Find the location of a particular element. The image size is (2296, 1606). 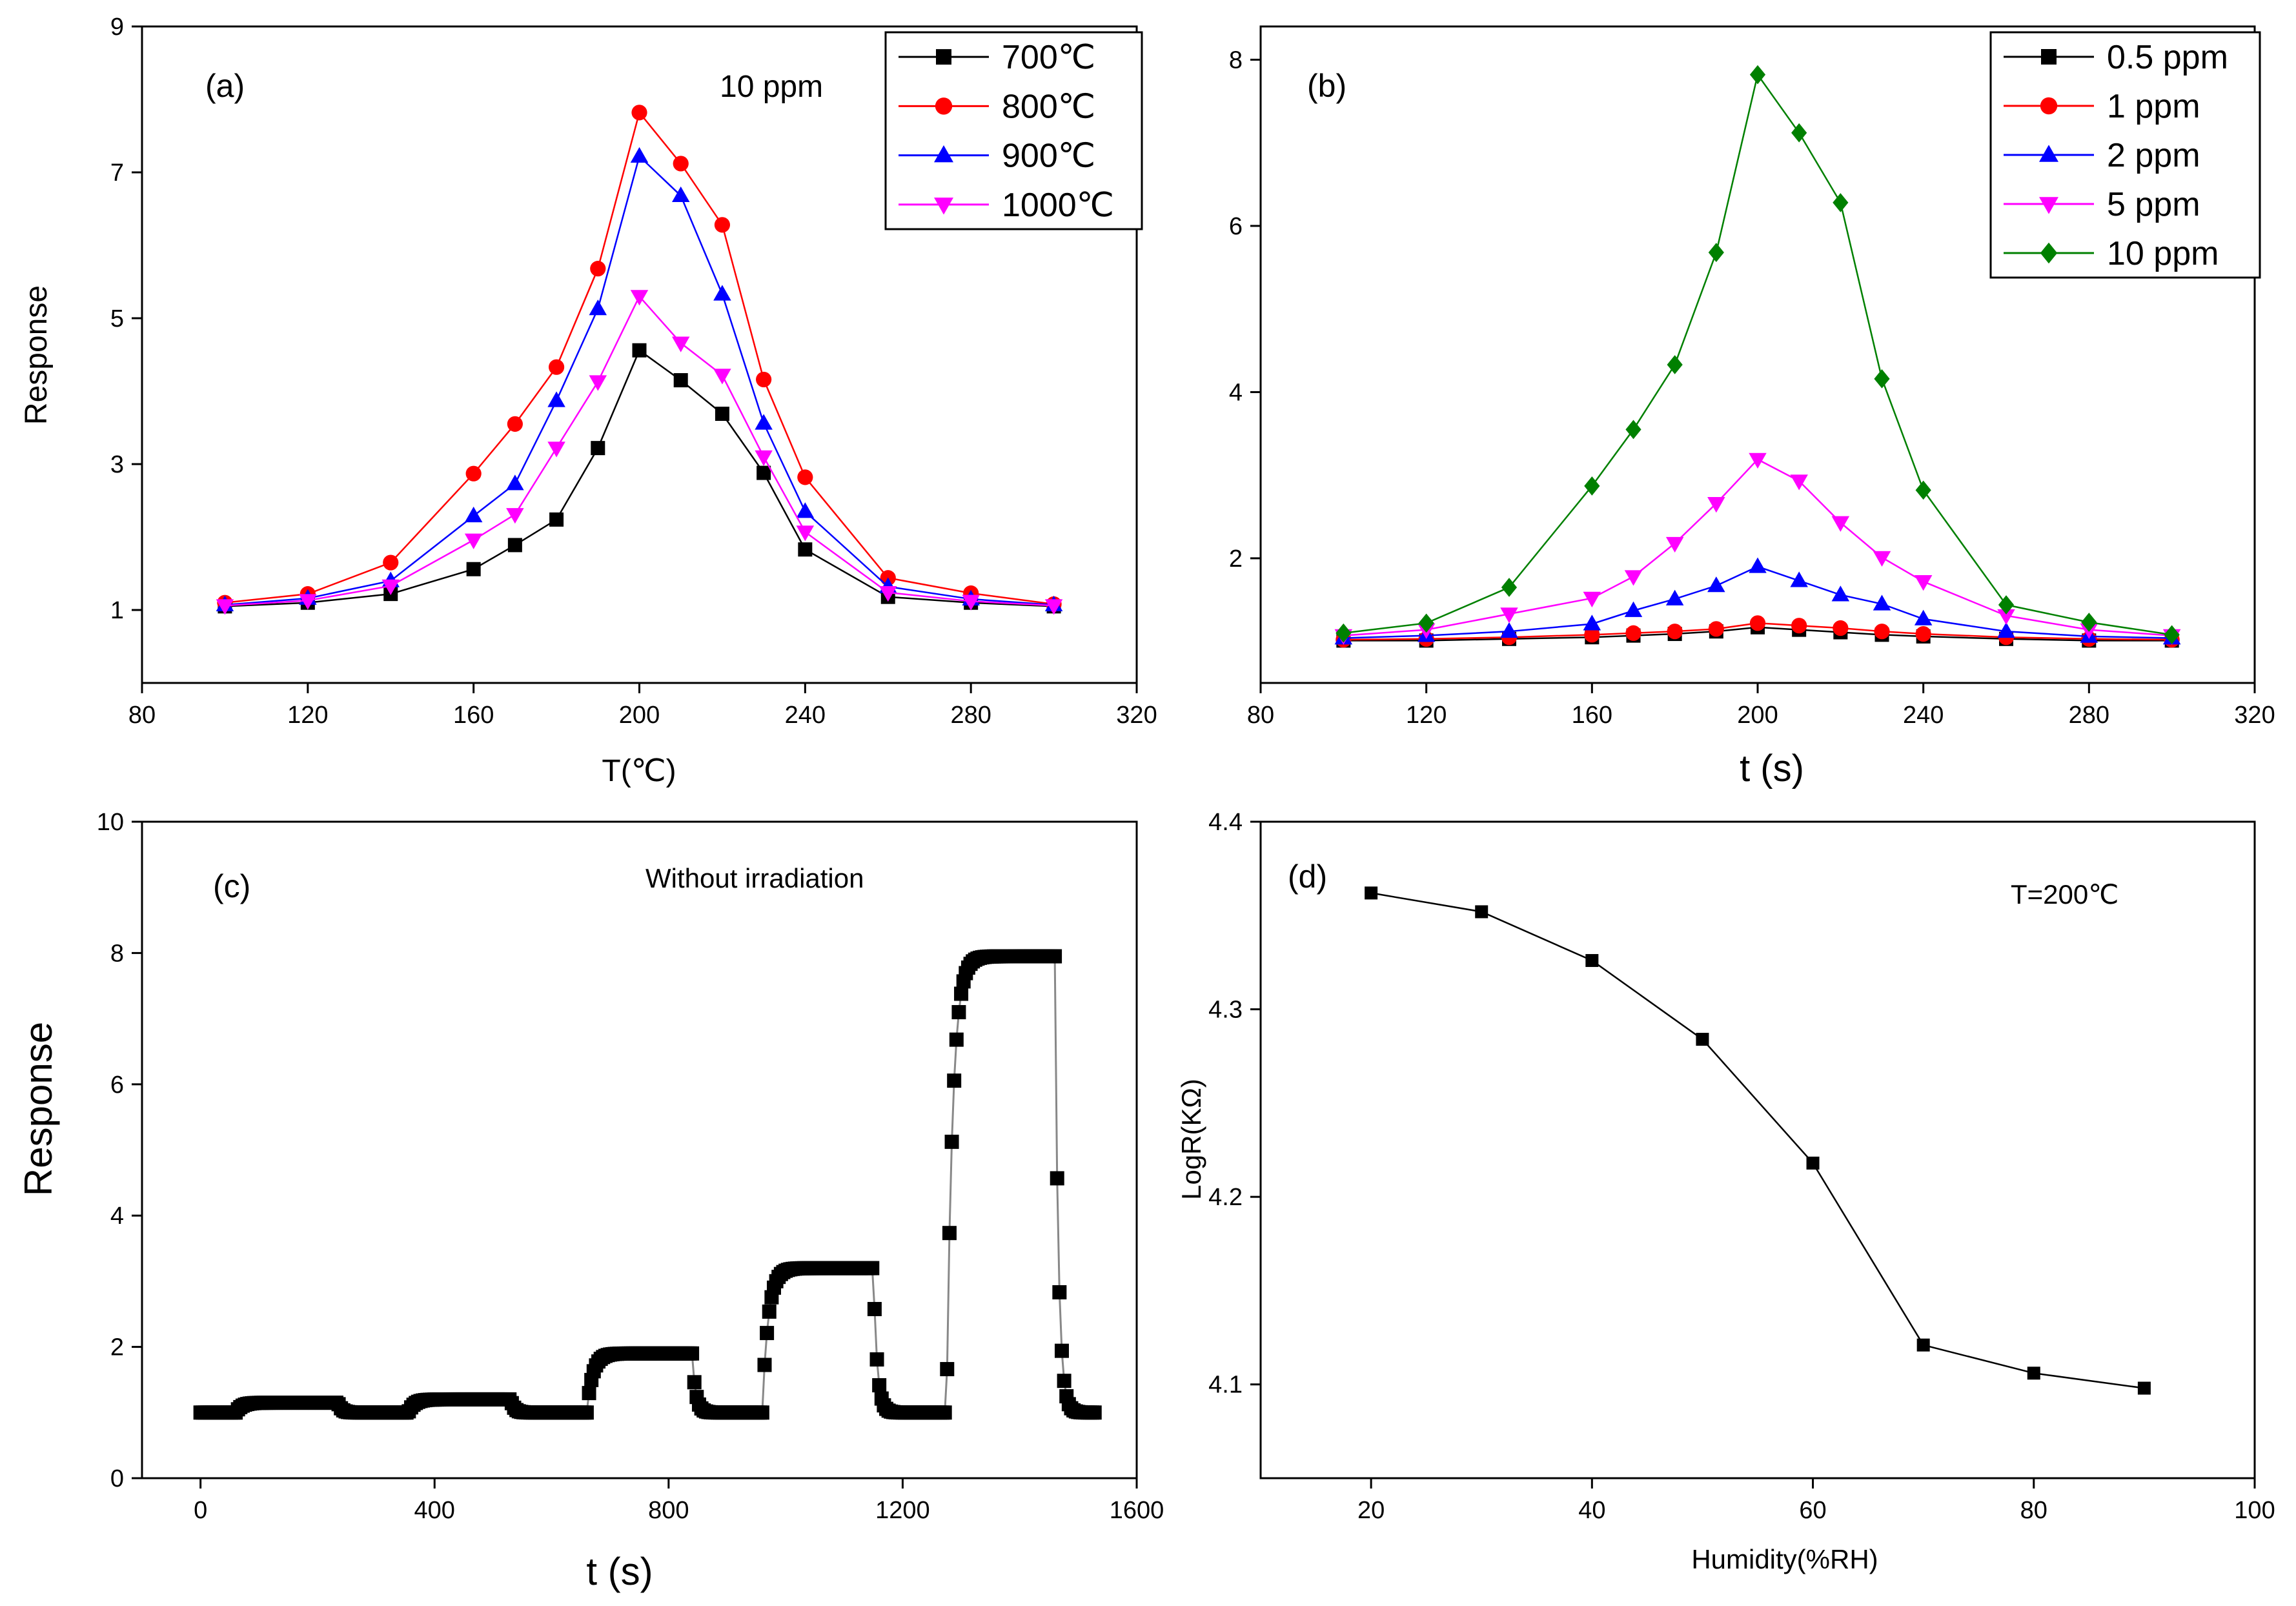

y-tick-label: 1 is located at coordinates (117, 610).